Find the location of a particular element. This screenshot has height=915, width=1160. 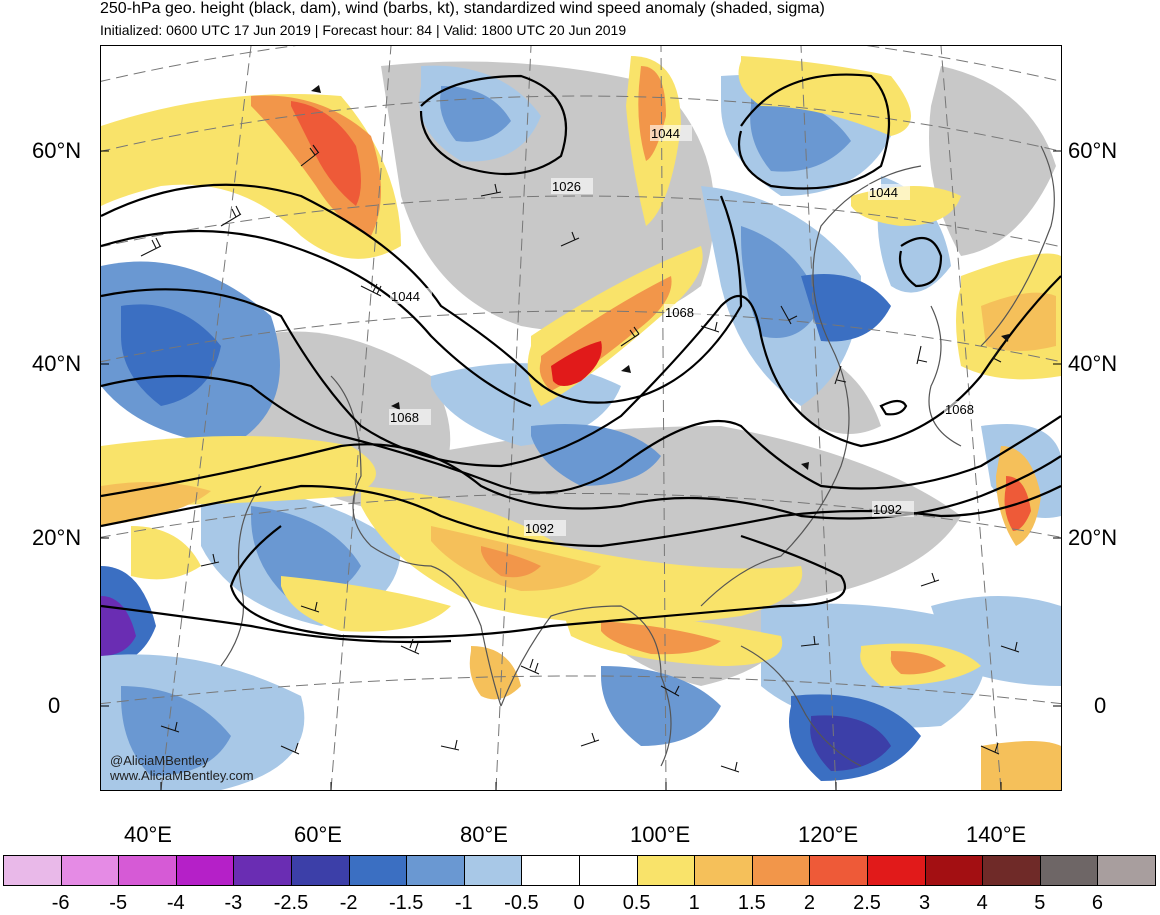

contour-label-1068-a: 1068 is located at coordinates (679, 312).